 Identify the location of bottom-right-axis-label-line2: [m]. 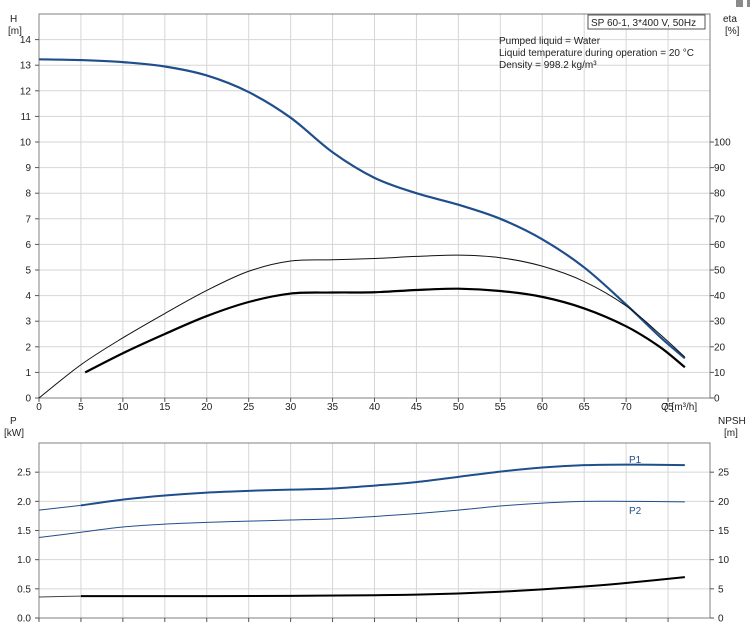
(731, 433).